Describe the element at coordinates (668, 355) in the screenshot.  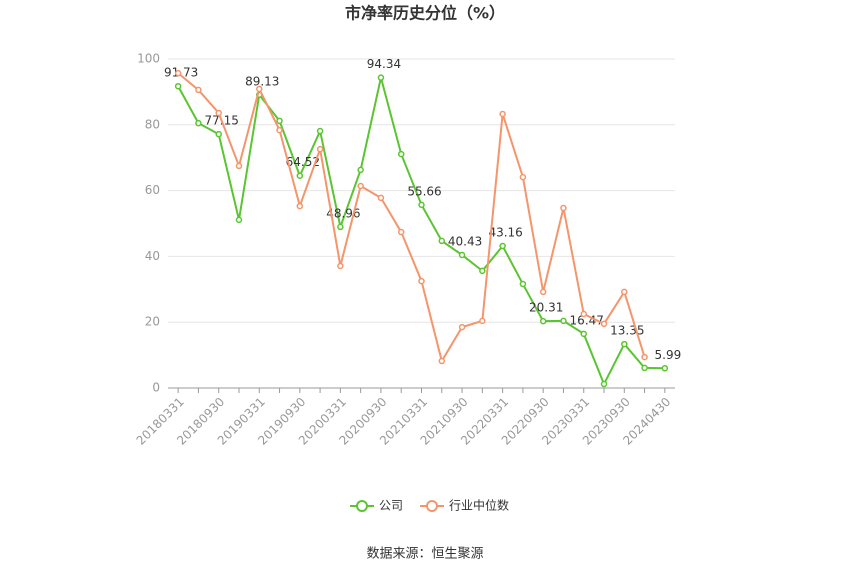
I see `data-label: 5.99` at that location.